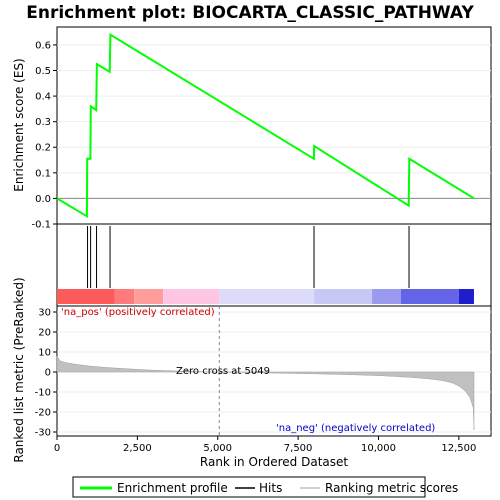  What do you see at coordinates (43, 97) in the screenshot?
I see `es-y-tick-label: 0.4` at bounding box center [43, 97].